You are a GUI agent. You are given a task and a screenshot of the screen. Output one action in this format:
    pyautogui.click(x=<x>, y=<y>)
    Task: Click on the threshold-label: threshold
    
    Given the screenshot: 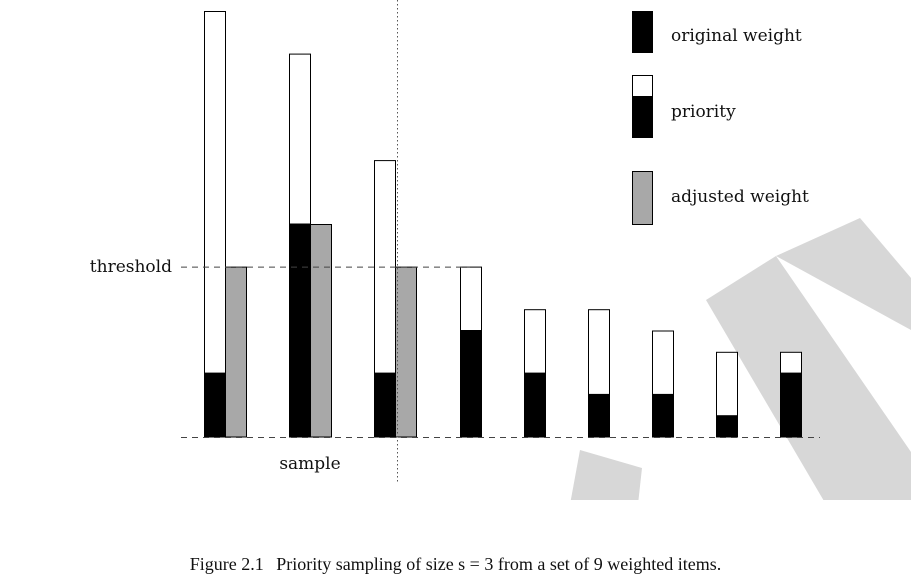 What is the action you would take?
    pyautogui.click(x=131, y=267)
    